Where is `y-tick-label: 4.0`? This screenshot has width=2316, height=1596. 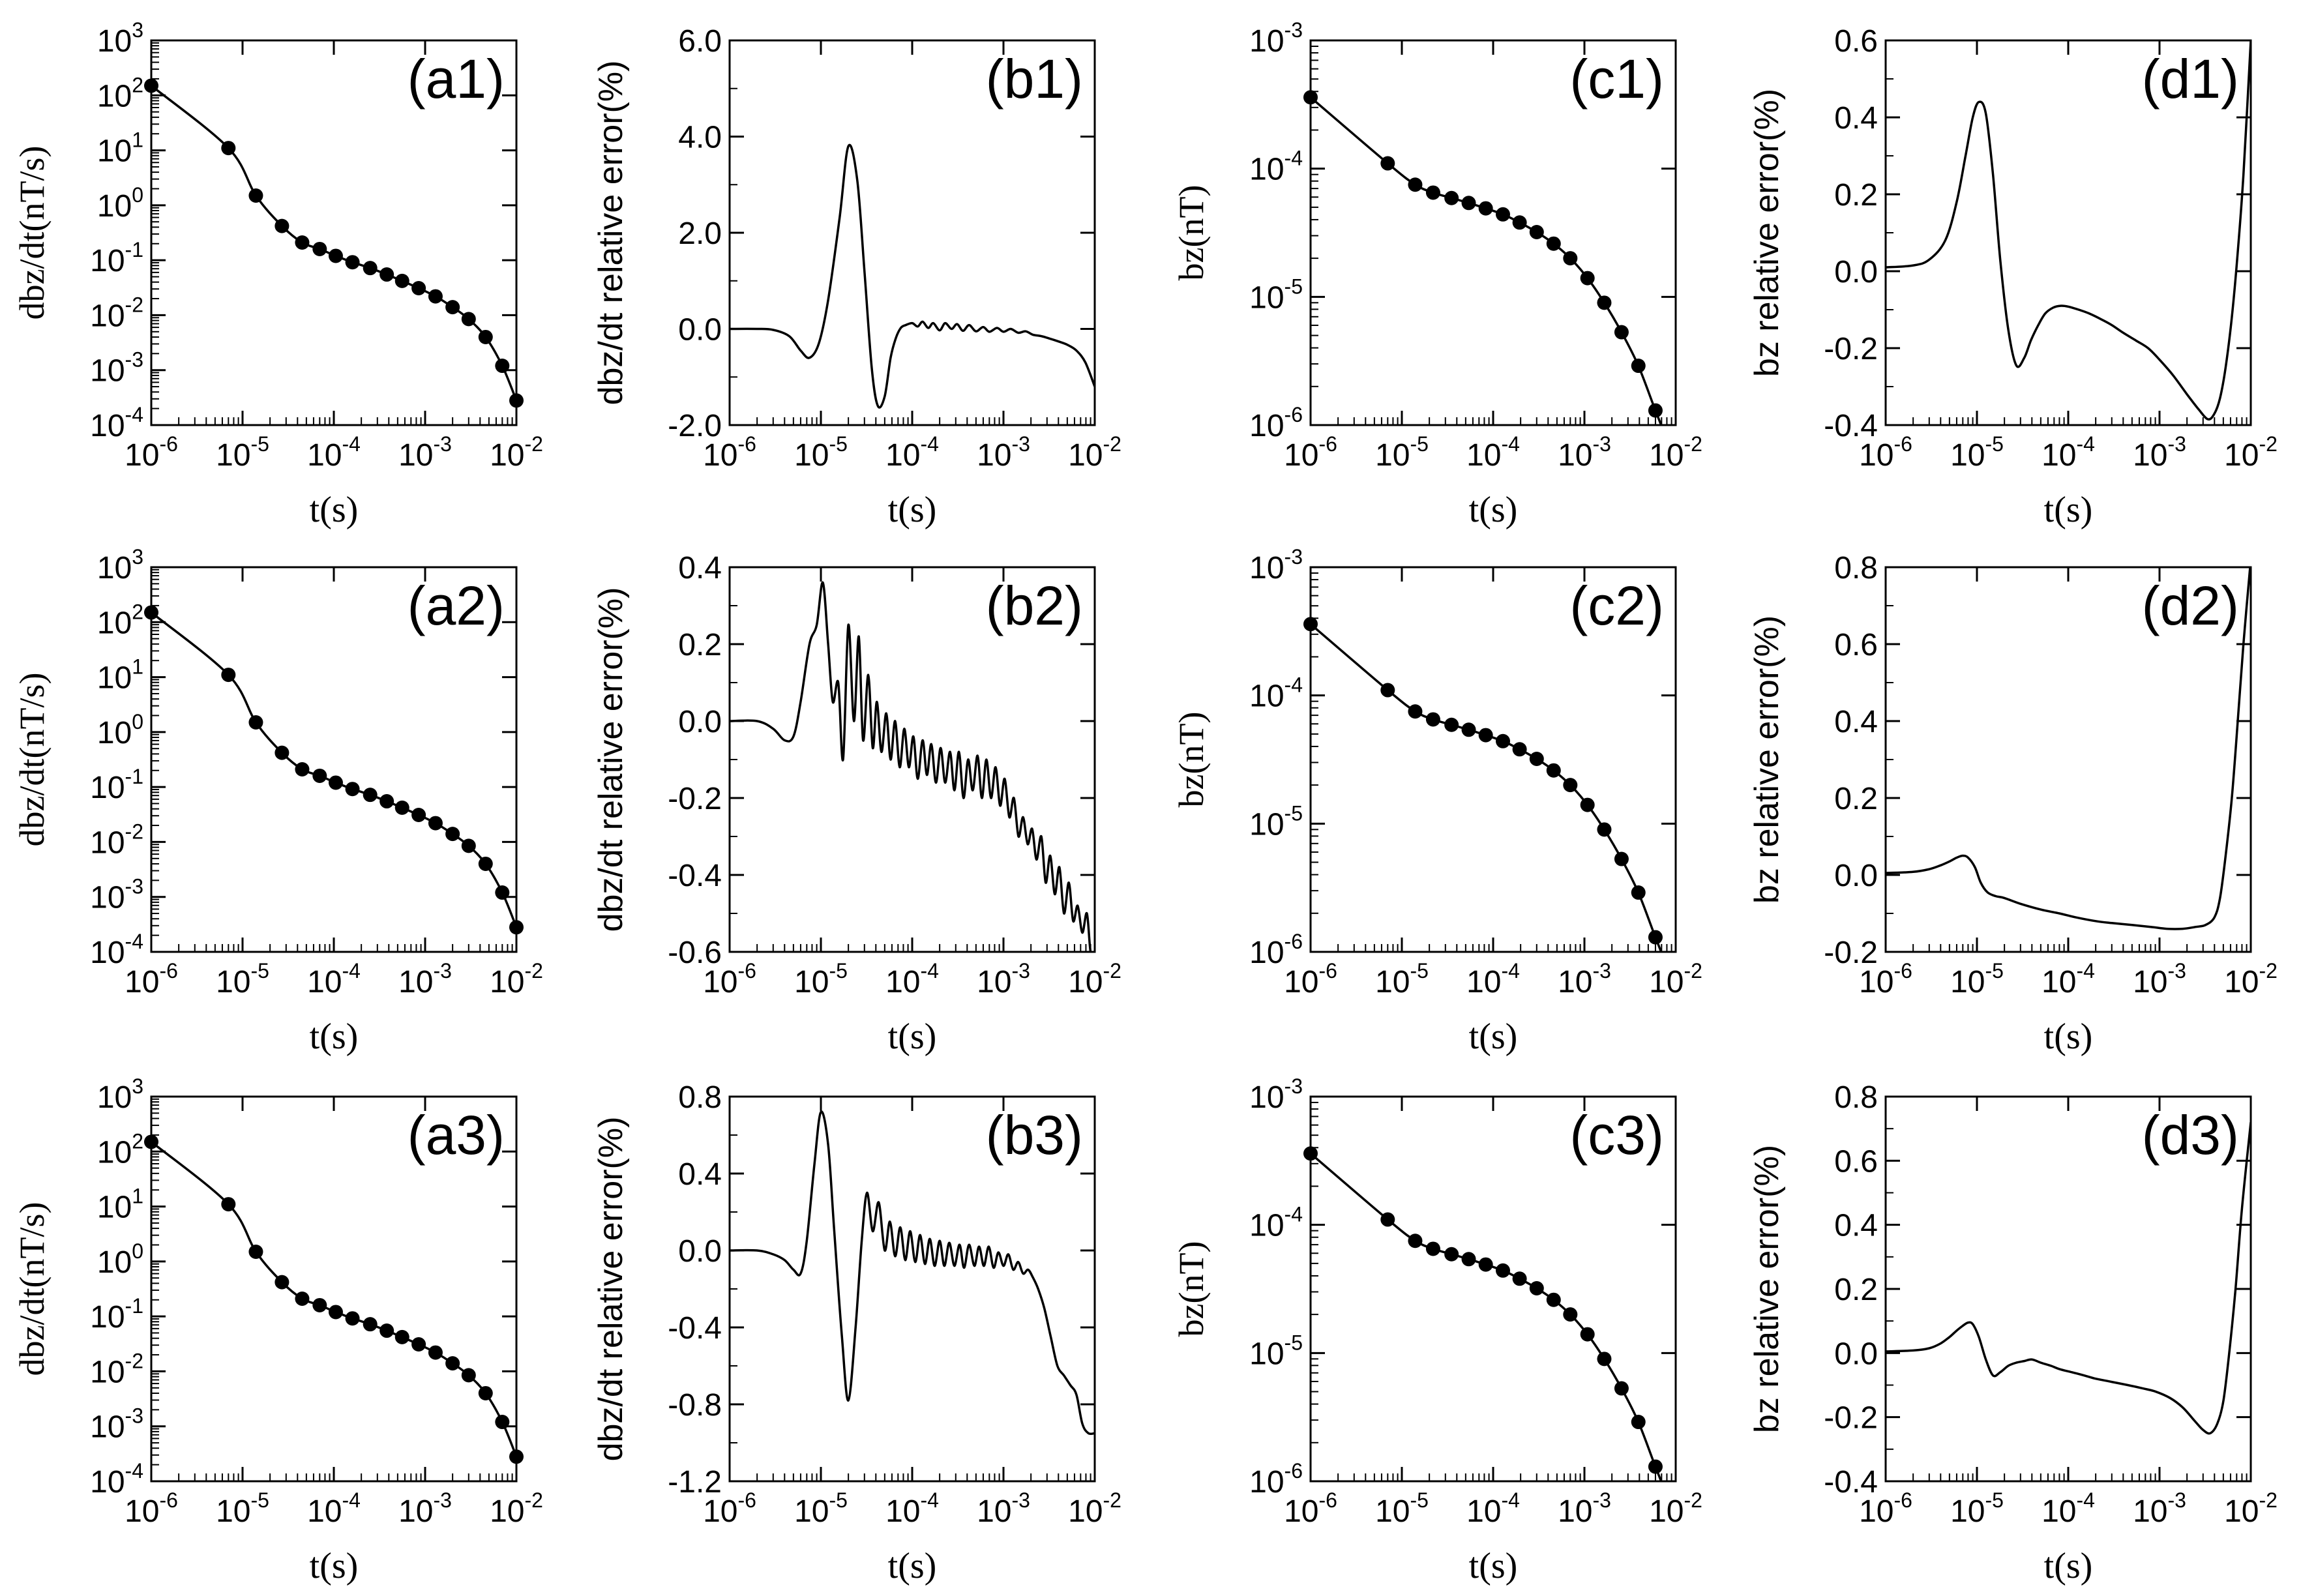
y-tick-label: 4.0 is located at coordinates (700, 138).